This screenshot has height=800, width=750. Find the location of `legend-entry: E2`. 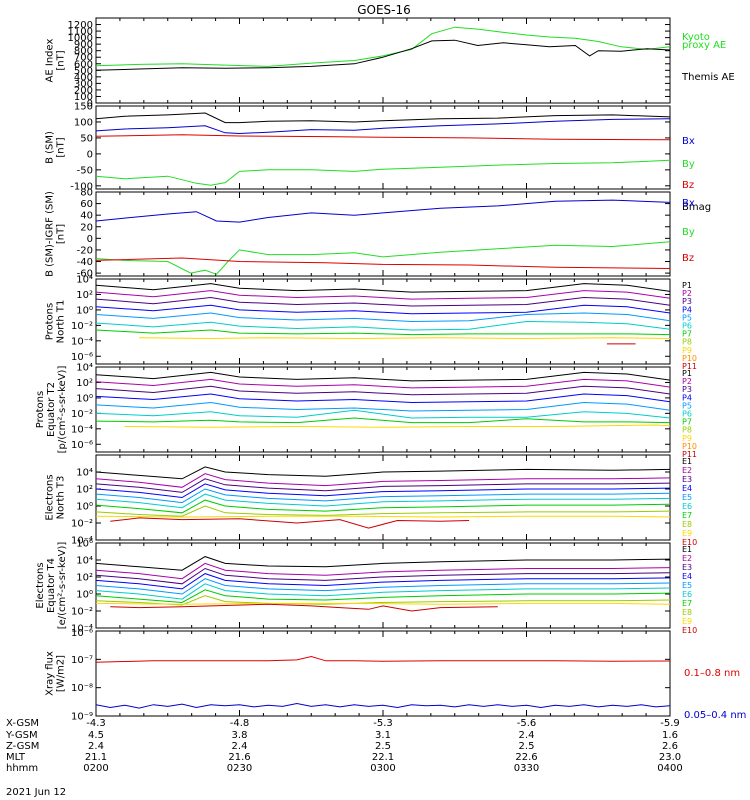

legend-entry: E2 is located at coordinates (687, 470).